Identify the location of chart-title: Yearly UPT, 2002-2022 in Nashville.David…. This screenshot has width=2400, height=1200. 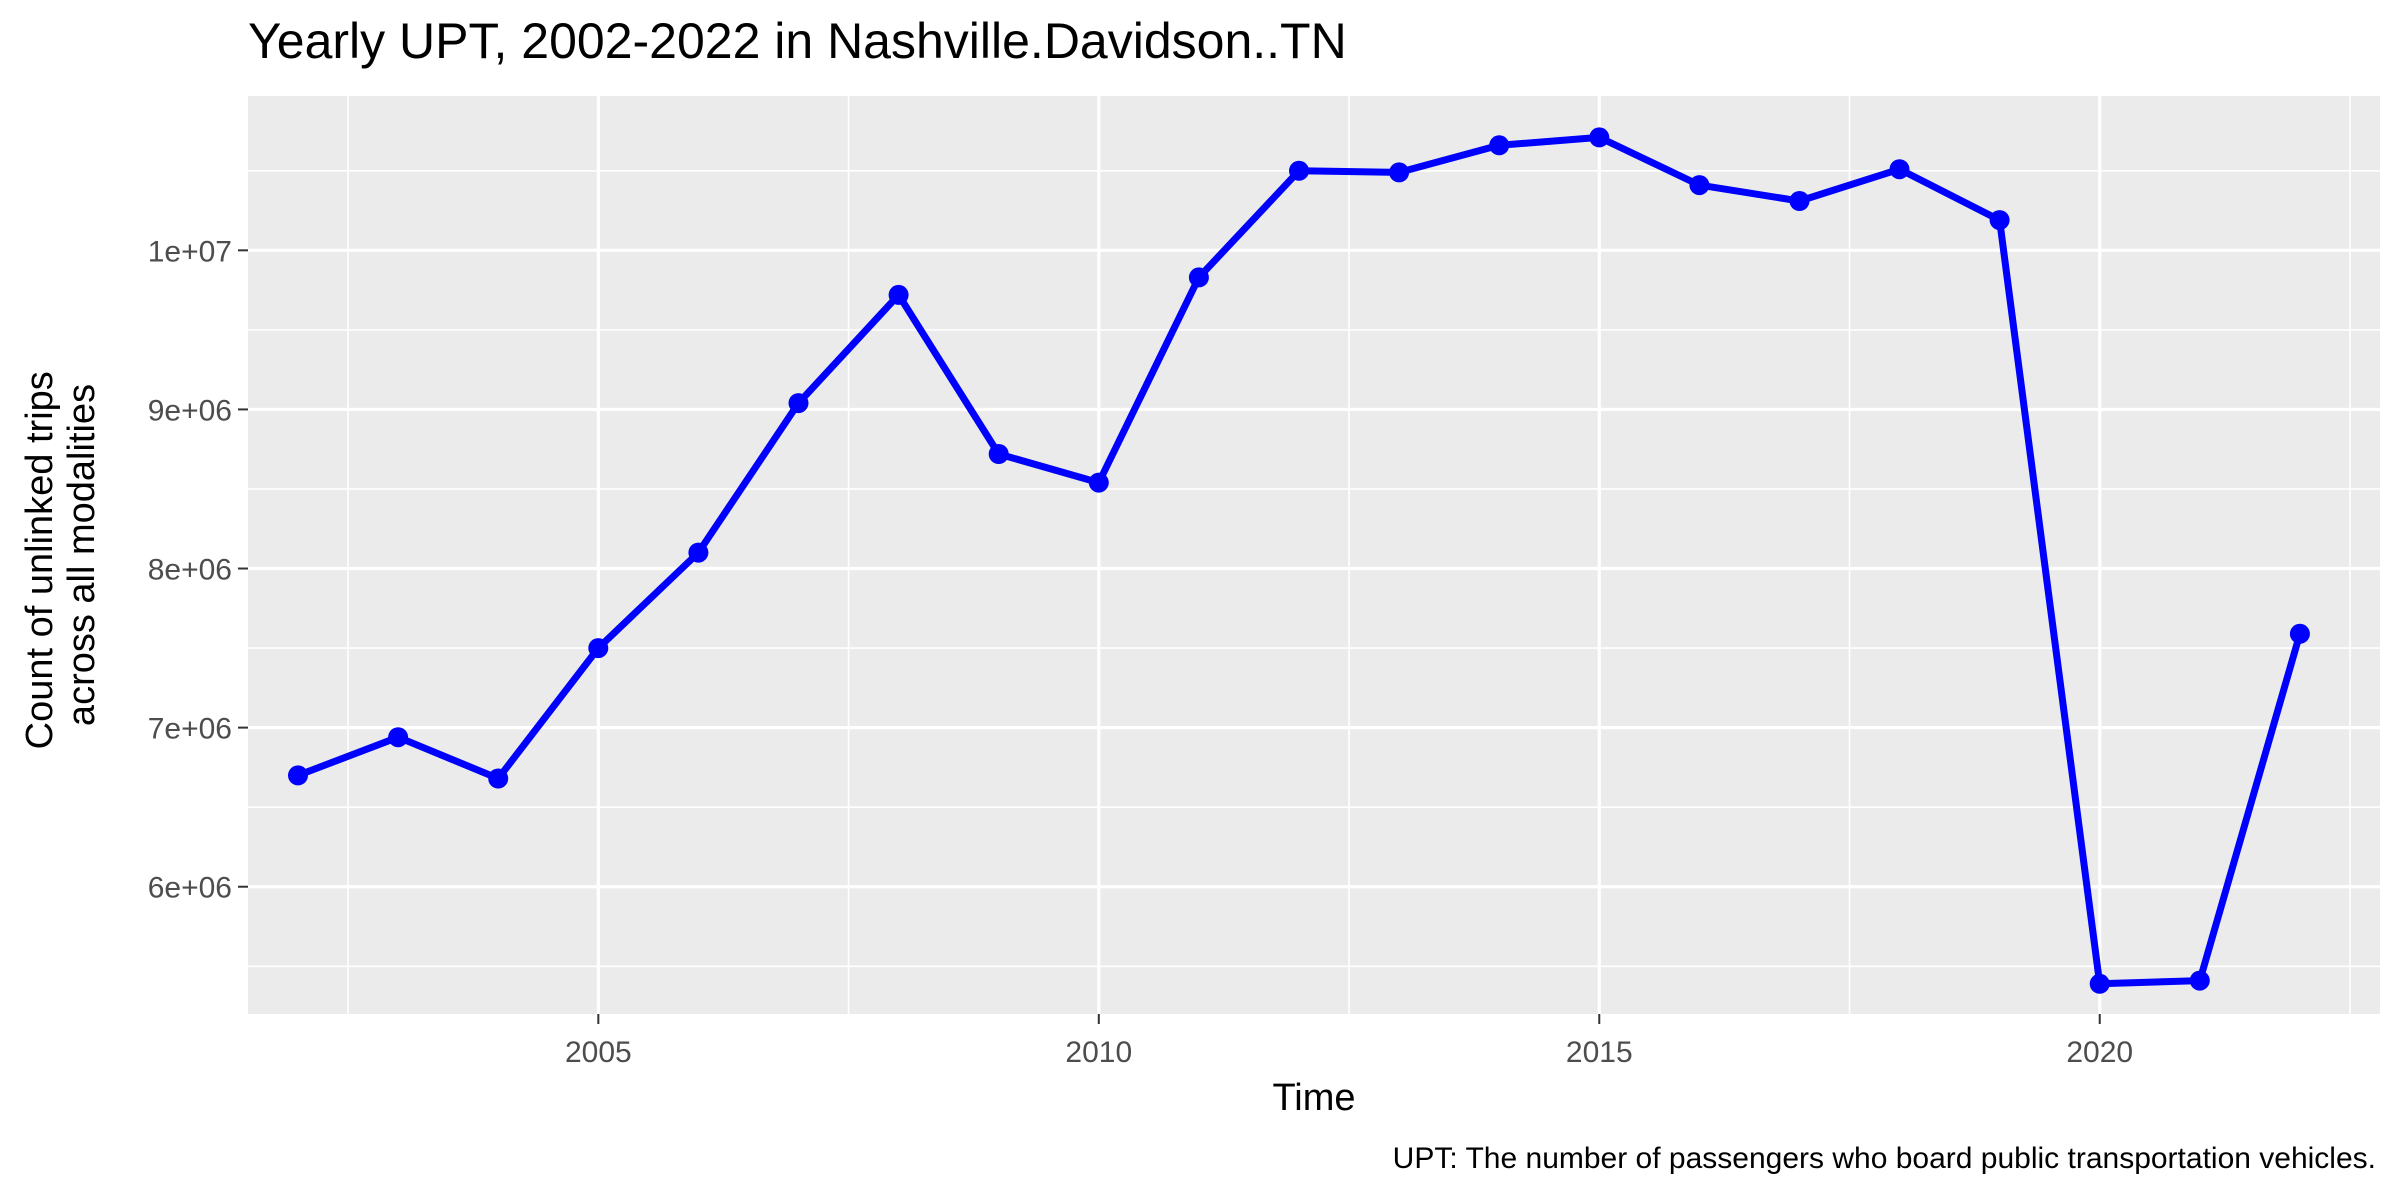
(797, 41).